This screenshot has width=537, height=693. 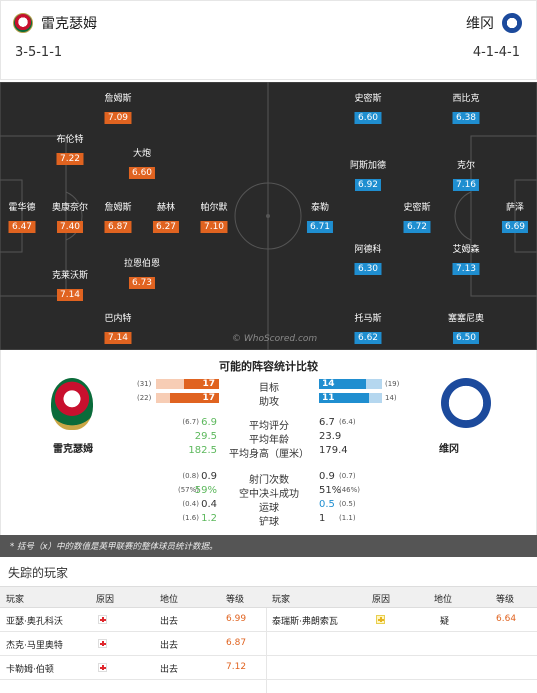 What do you see at coordinates (417, 227) in the screenshot?
I see `player-rating: 6.72` at bounding box center [417, 227].